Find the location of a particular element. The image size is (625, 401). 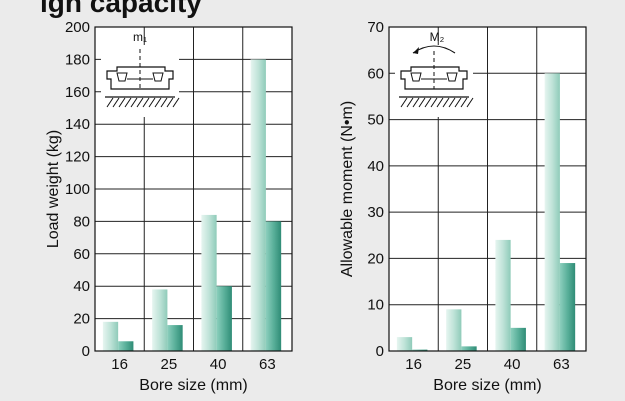

y-tick-label: 100 is located at coordinates (77, 189).